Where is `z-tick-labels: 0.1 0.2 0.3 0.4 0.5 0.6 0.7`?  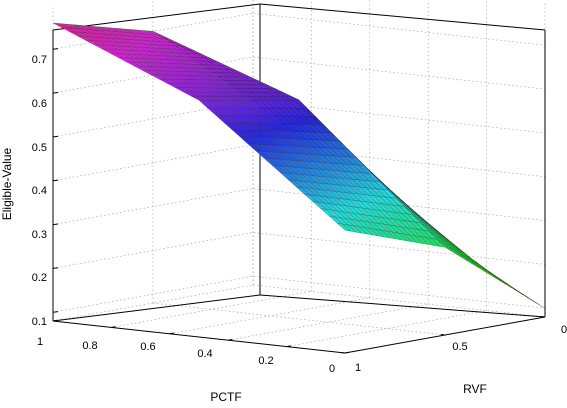 z-tick-labels: 0.1 0.2 0.3 0.4 0.5 0.6 0.7 is located at coordinates (39, 191).